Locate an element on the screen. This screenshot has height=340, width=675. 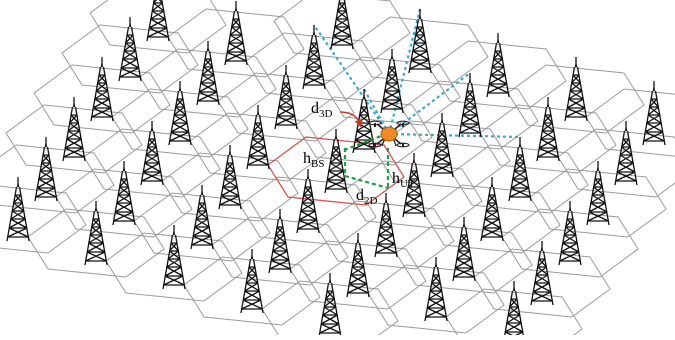
label-d3d: d3D is located at coordinates (322, 110).